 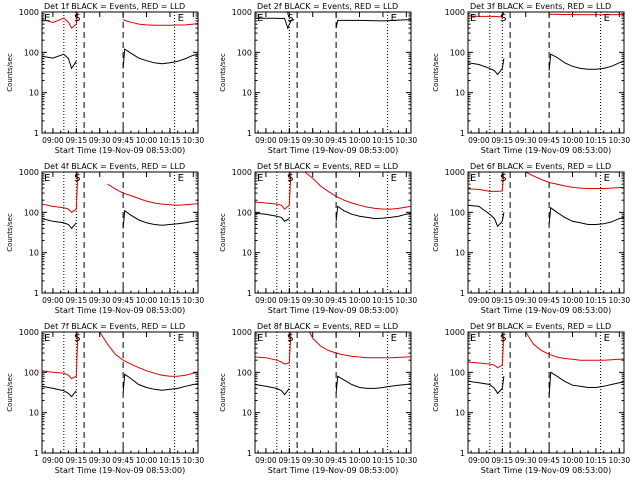 I want to click on panel-title: Det 8f BLACK = Events, RED = LLD, so click(x=327, y=326).